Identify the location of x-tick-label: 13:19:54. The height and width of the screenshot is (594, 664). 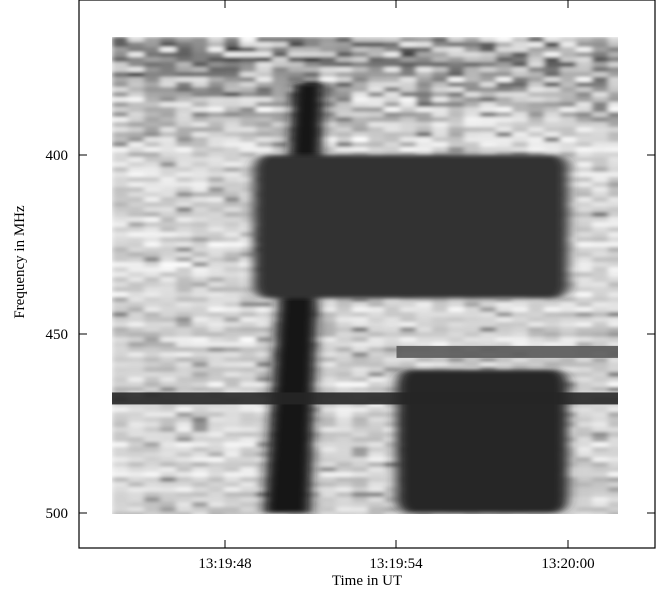
(396, 564).